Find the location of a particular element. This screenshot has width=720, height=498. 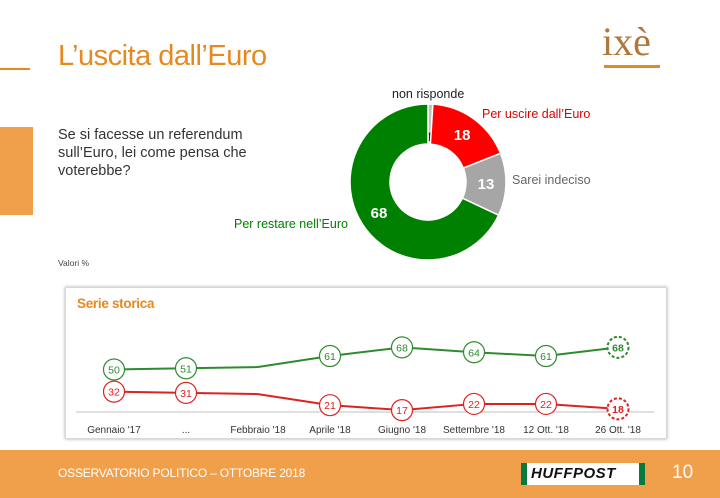

data-label-1-1: 31 is located at coordinates (186, 394).